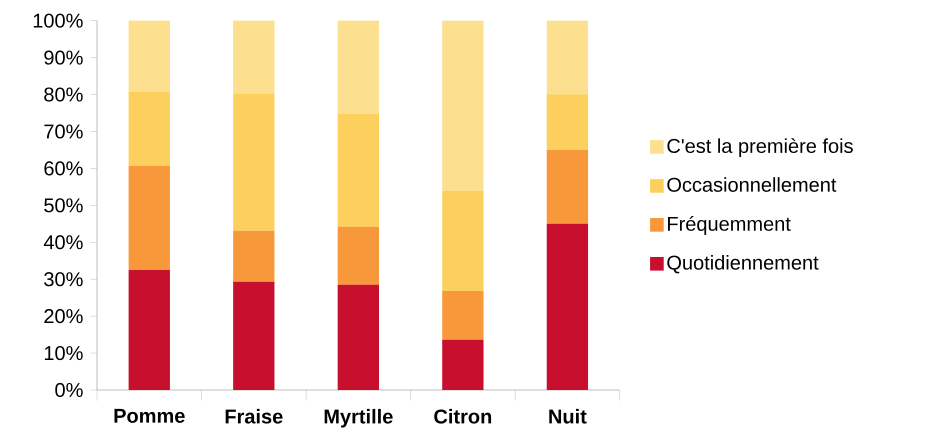  Describe the element at coordinates (63, 168) in the screenshot. I see `y-tick-label: 60%` at that location.